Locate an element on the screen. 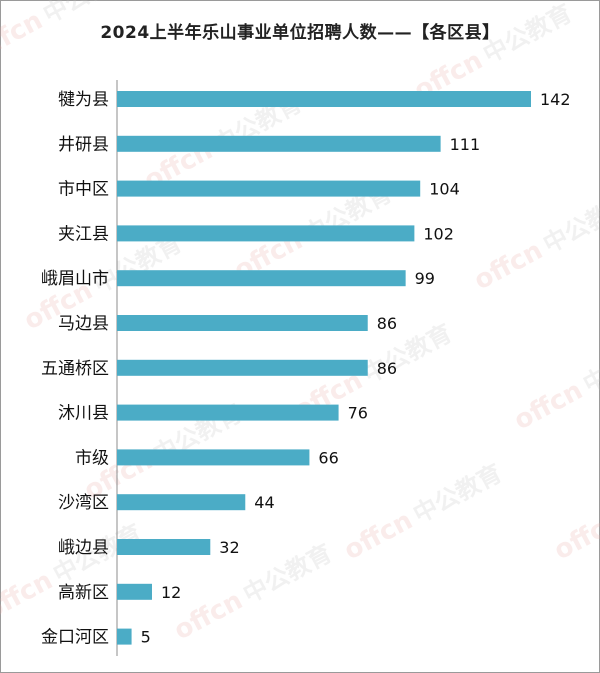 The height and width of the screenshot is (673, 600). value-label: 5 is located at coordinates (146, 637).